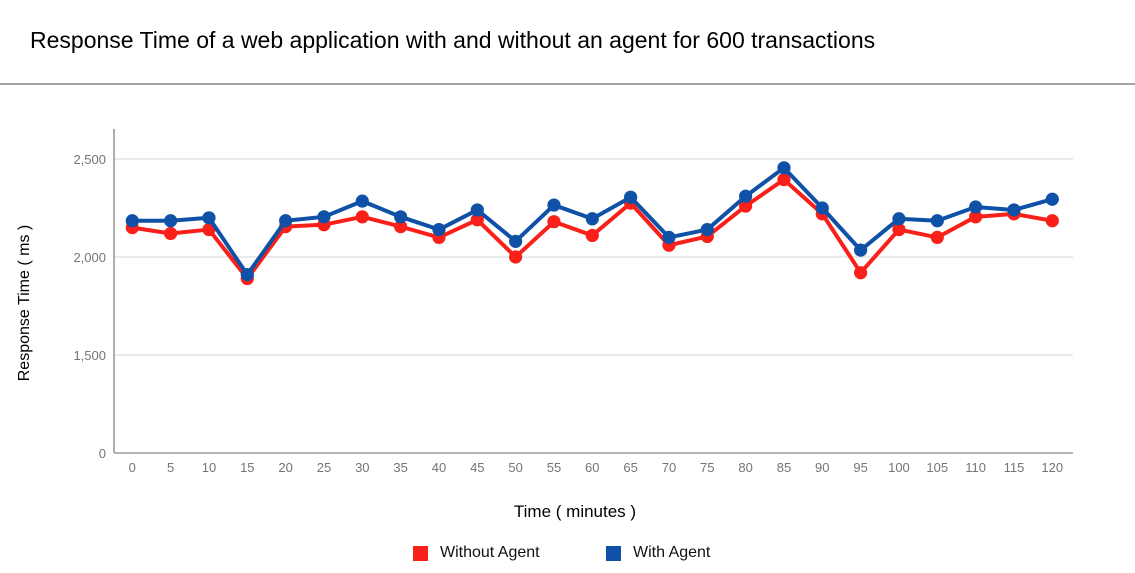  Describe the element at coordinates (1014, 467) in the screenshot. I see `x-tick-label-115: 115` at that location.